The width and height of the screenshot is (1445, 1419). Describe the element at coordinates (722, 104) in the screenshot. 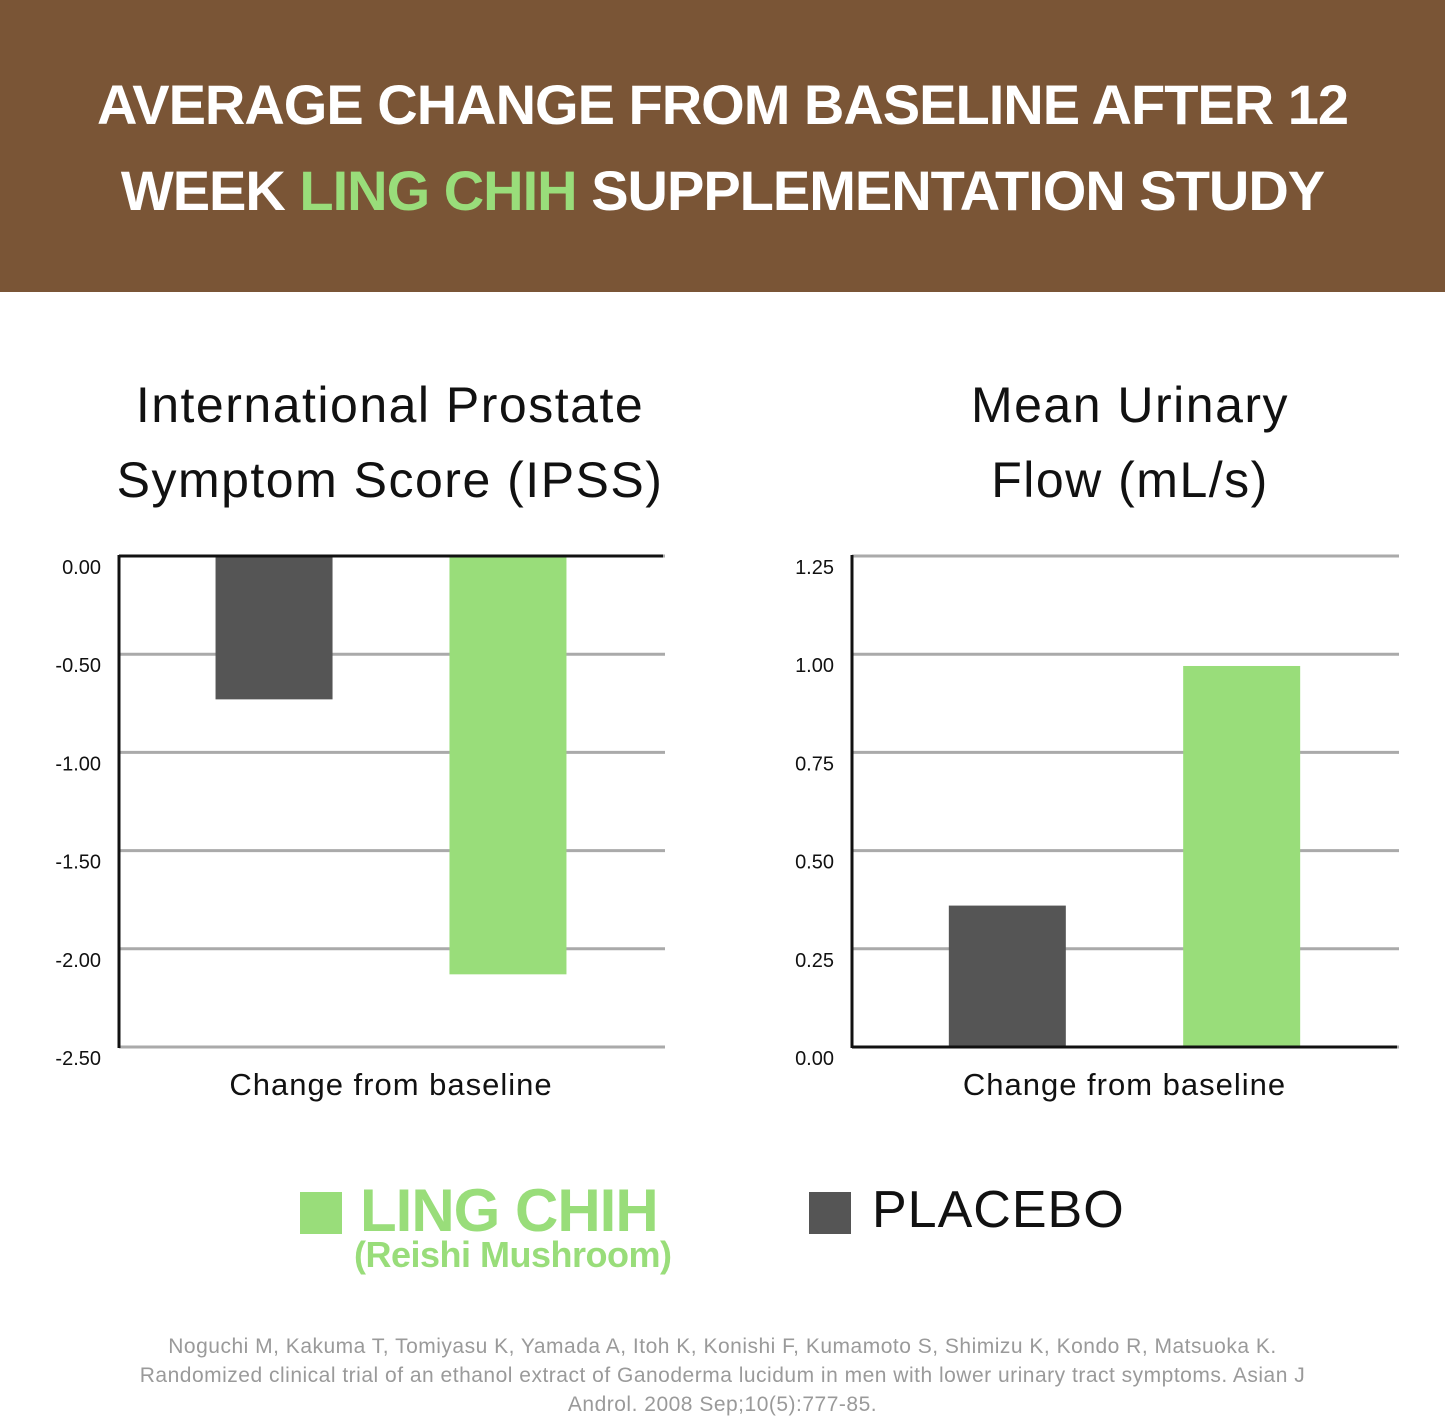

I see `title-part: AVERAGE CHANGE FROM BASELINE AFTER 12` at that location.